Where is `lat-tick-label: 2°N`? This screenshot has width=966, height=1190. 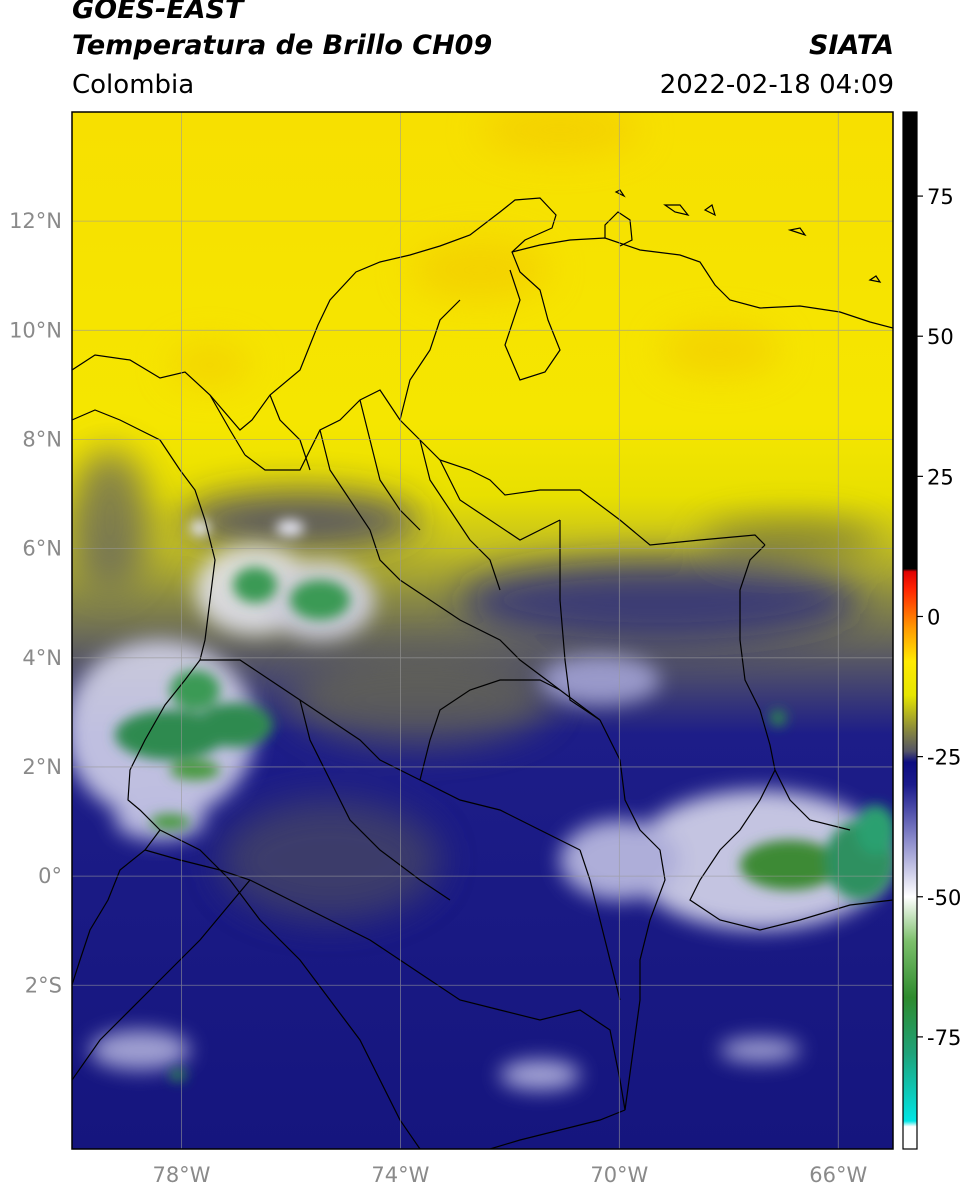
lat-tick-label: 2°N is located at coordinates (42, 767).